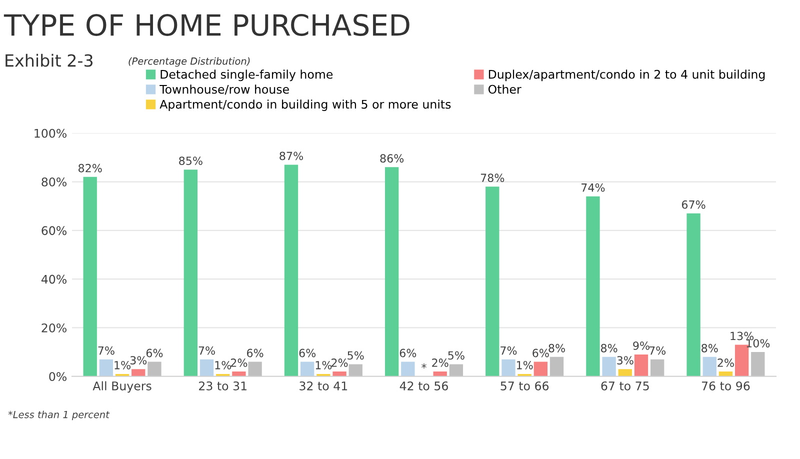  I want to click on y-tick-label: 60%, so click(54, 231).